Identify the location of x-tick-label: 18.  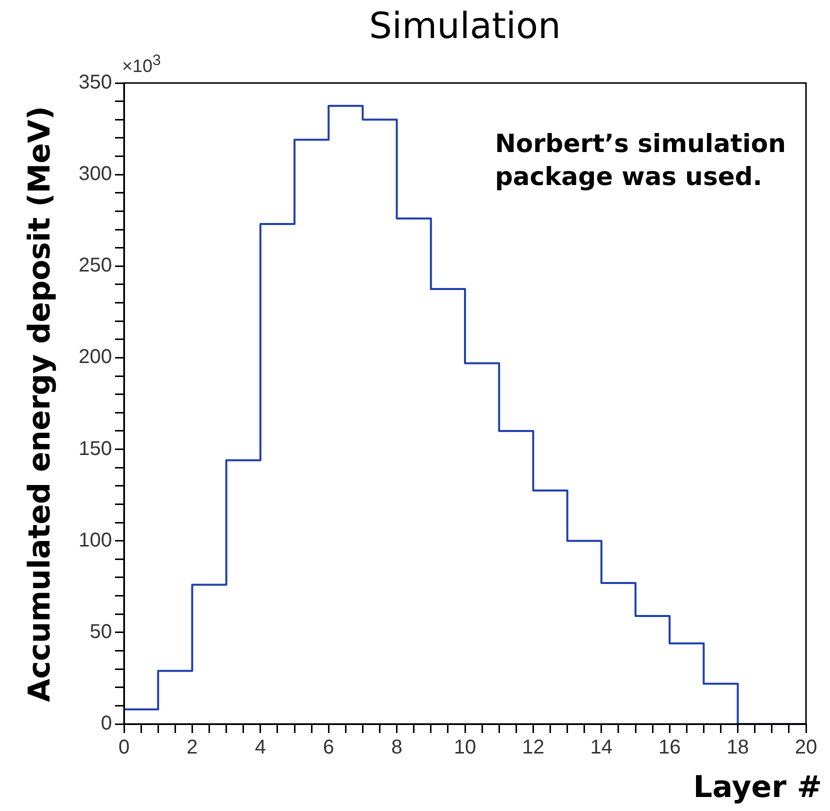
(737, 747).